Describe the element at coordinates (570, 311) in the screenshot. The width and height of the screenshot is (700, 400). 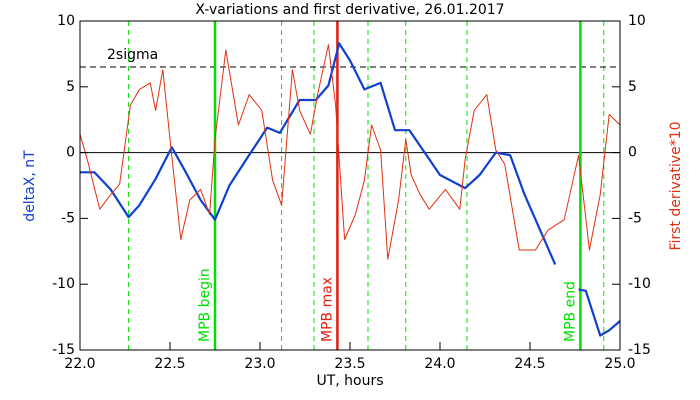
I see `event-label: MPB end` at that location.